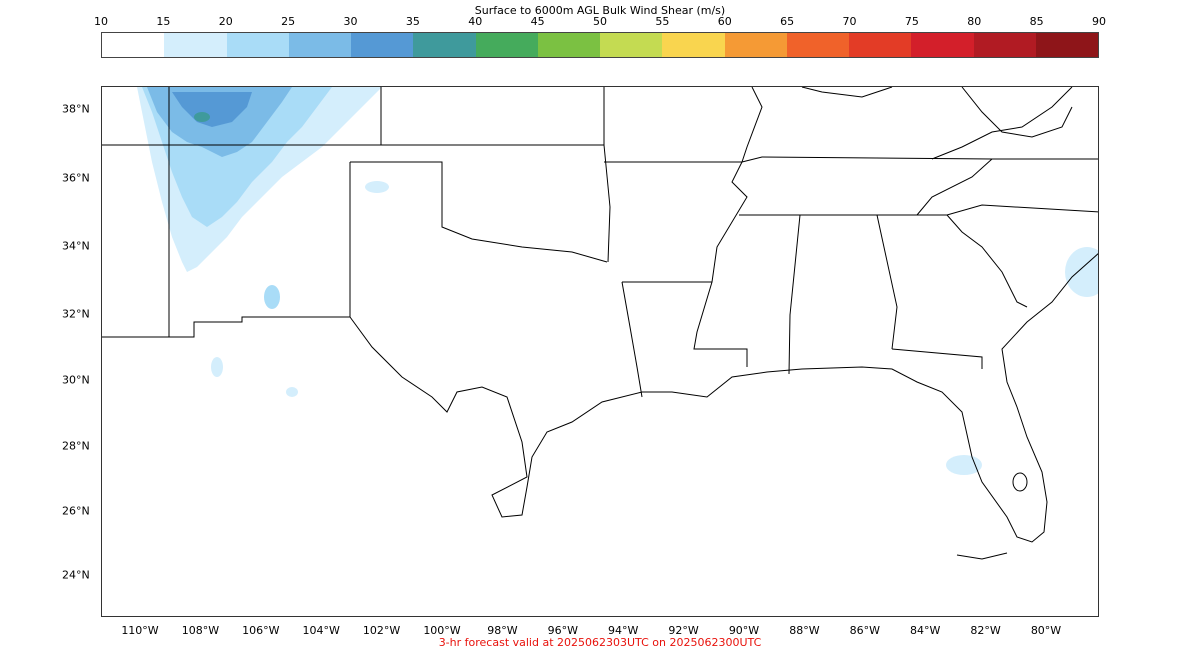 The width and height of the screenshot is (1200, 650). Describe the element at coordinates (1099, 21) in the screenshot. I see `colorbar-tick-label: 90` at that location.